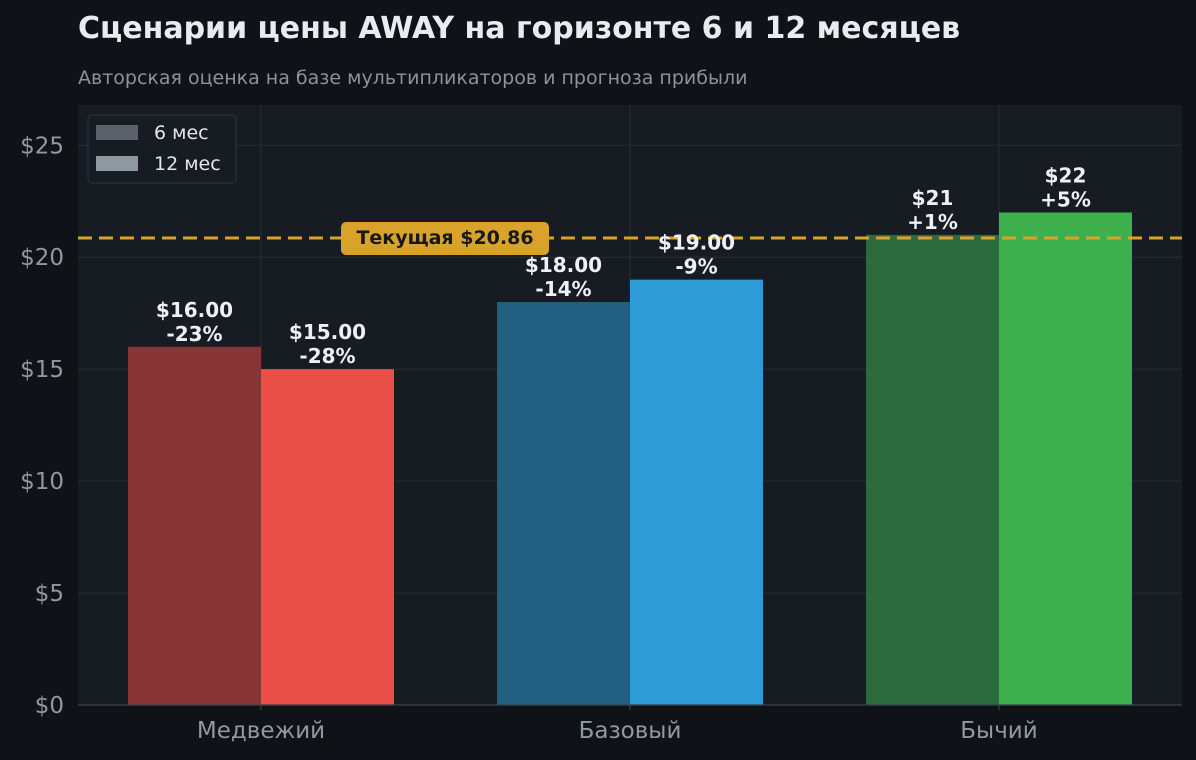 The height and width of the screenshot is (760, 1196). I want to click on current-price-badge, so click(445, 238).